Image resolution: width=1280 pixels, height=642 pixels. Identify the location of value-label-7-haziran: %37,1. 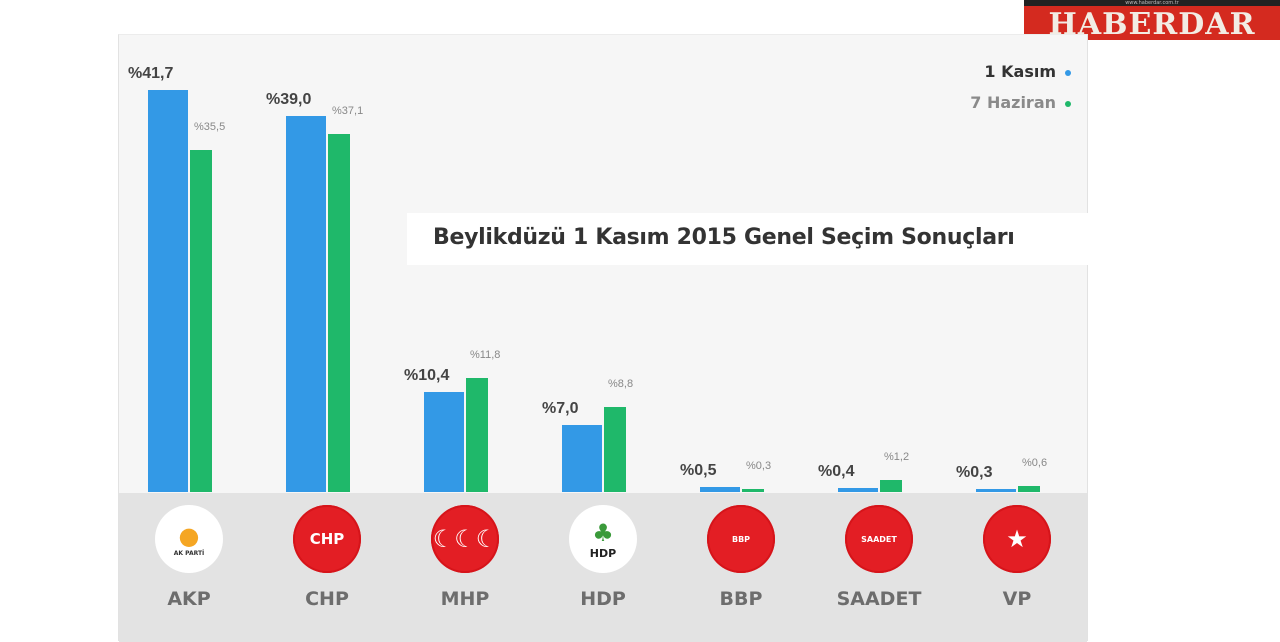
(348, 111).